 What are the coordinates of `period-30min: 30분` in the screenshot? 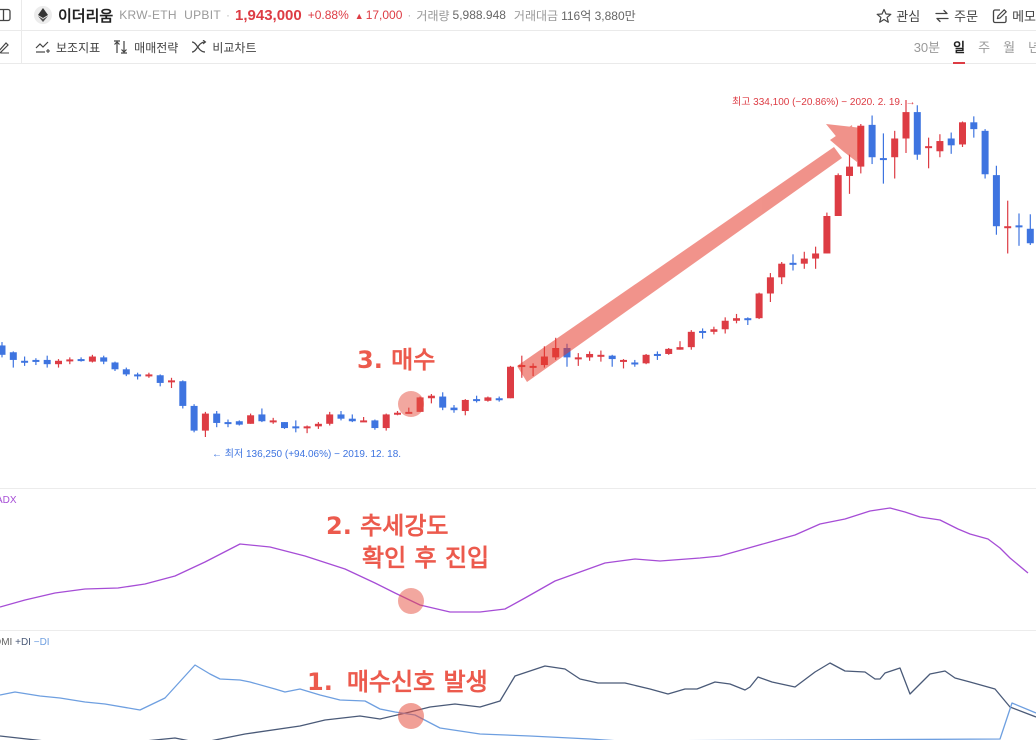 It's located at (927, 47).